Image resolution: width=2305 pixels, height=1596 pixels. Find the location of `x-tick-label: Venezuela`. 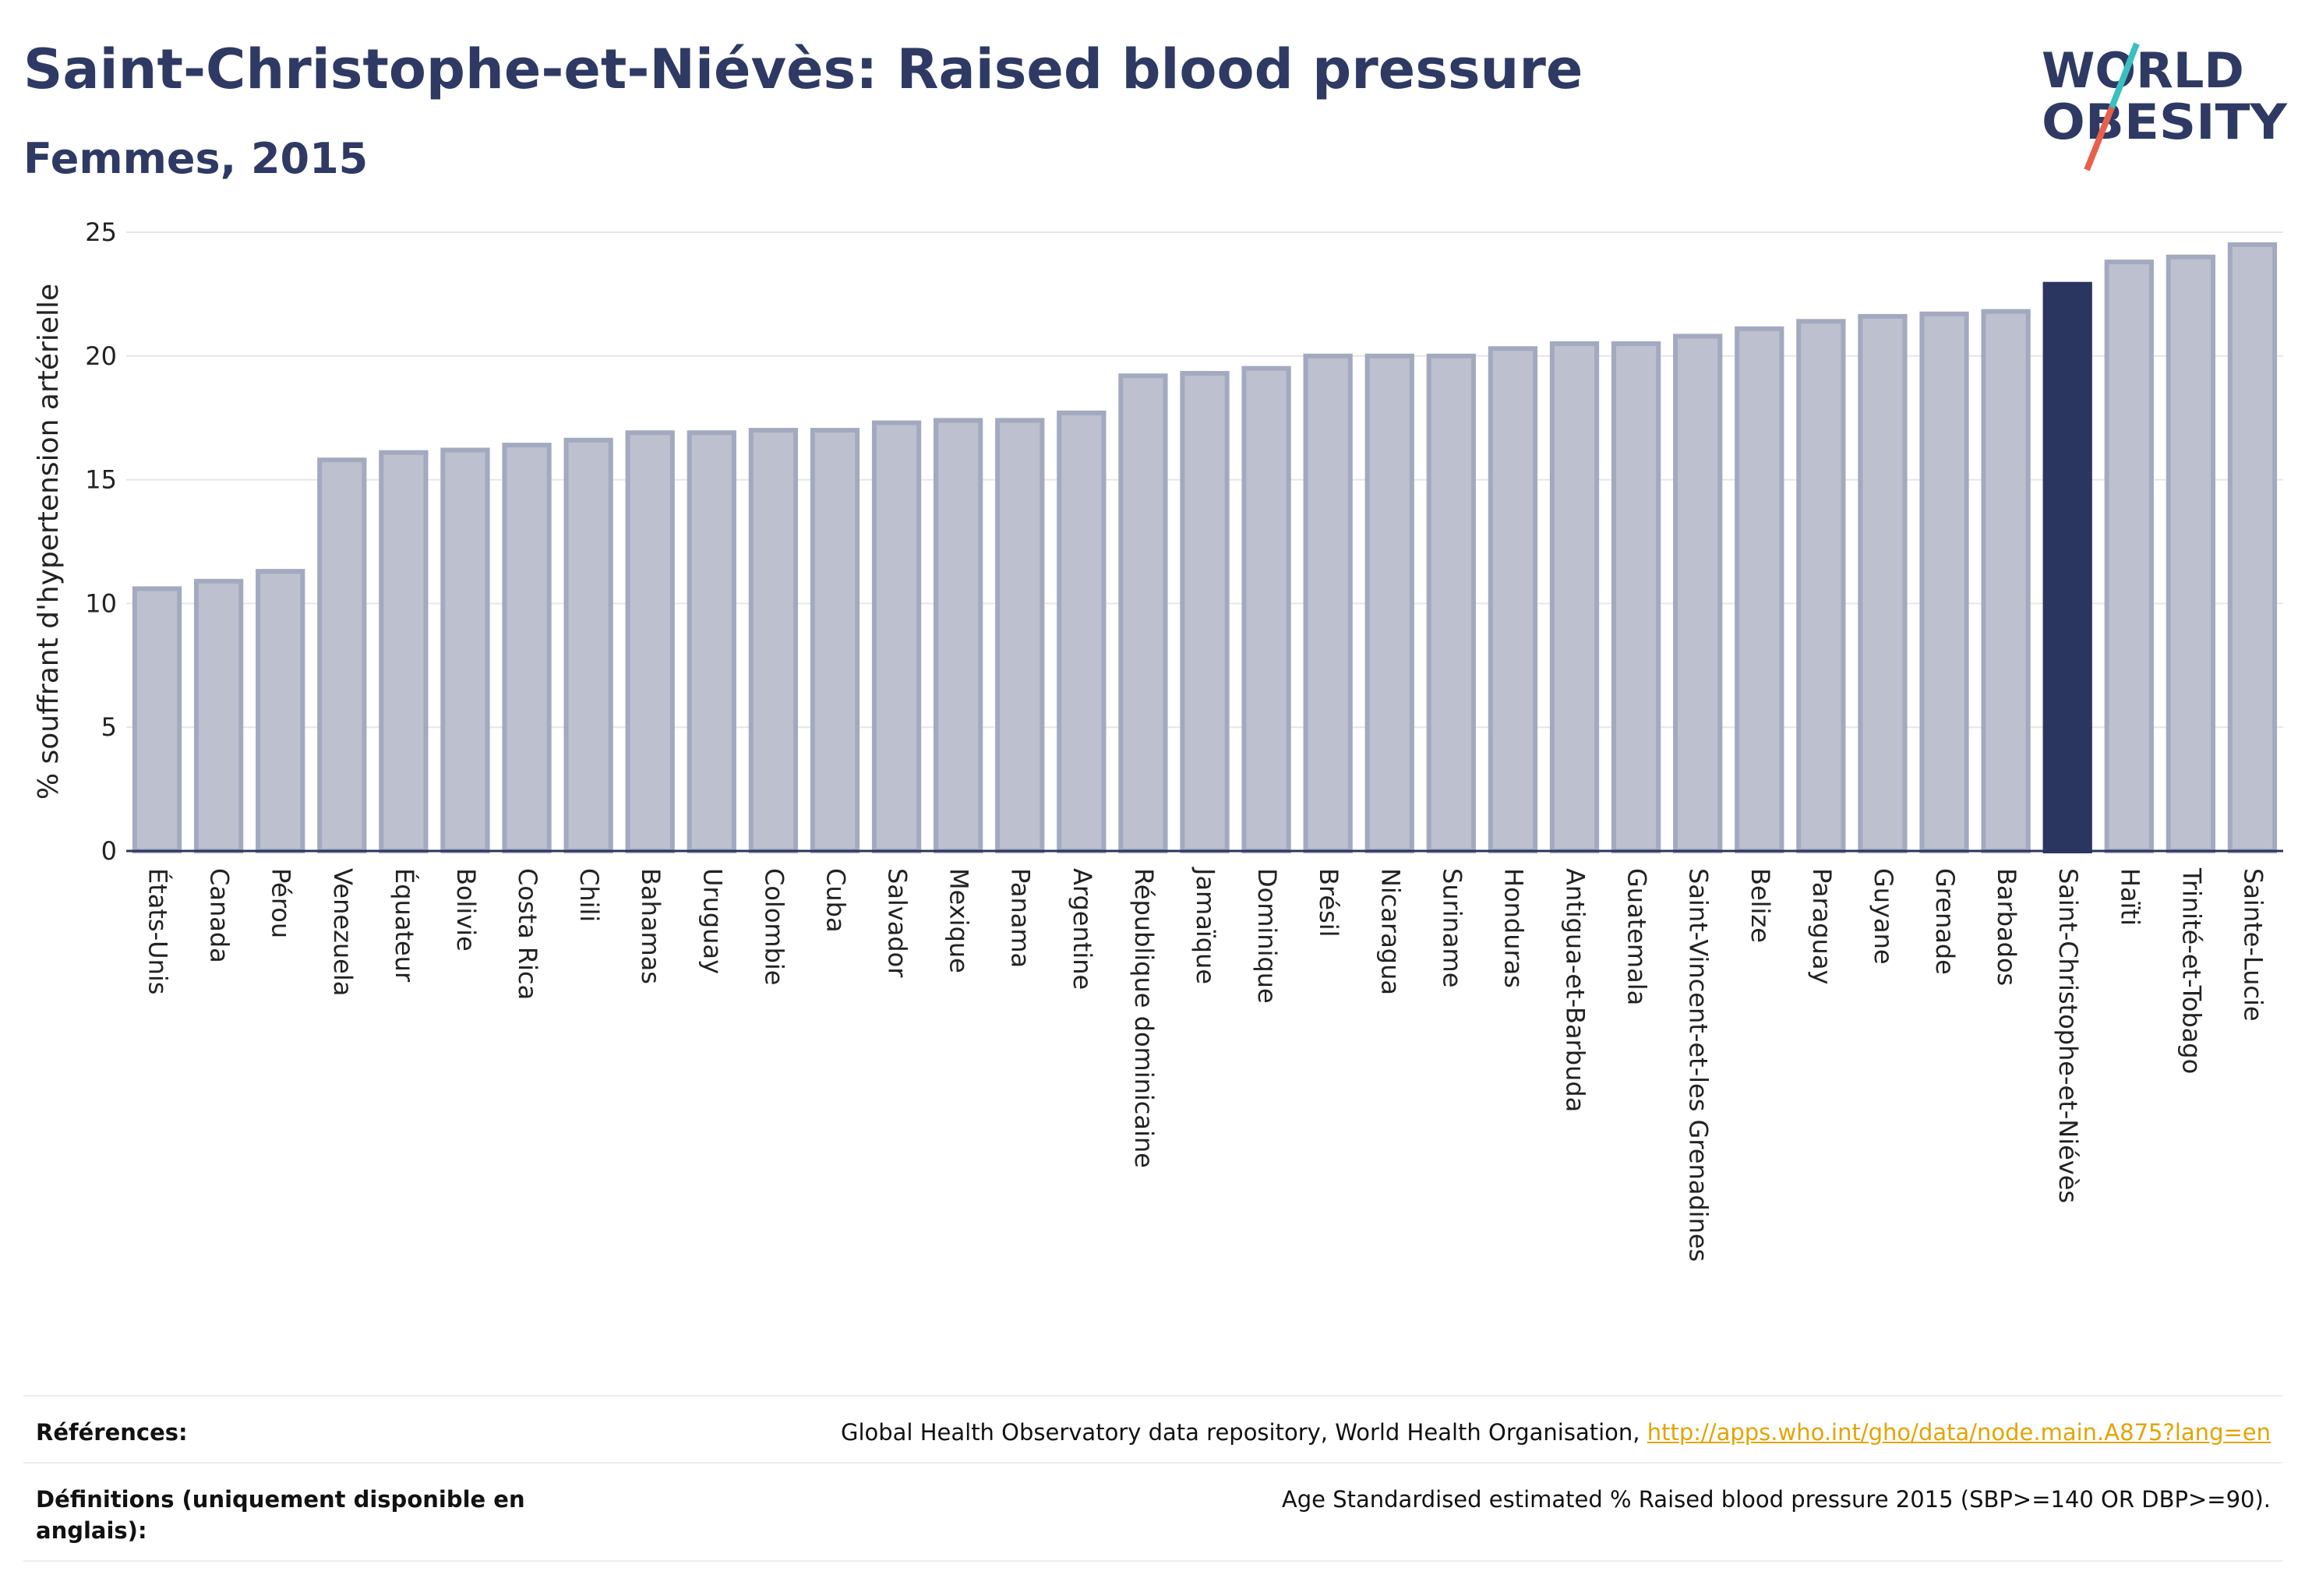

x-tick-label: Venezuela is located at coordinates (343, 932).